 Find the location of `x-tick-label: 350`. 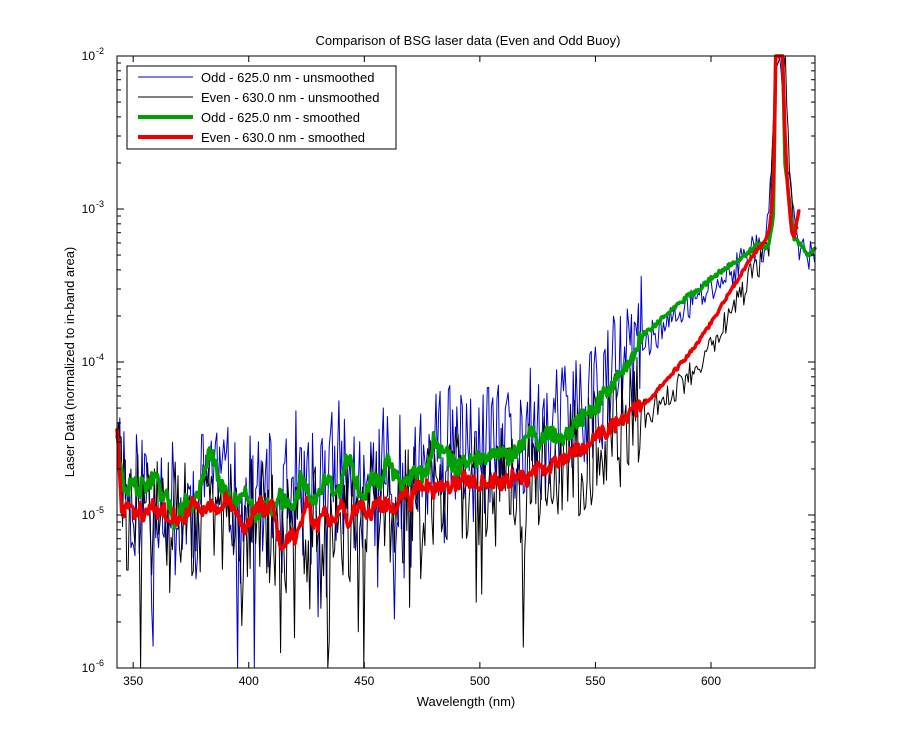

x-tick-label: 350 is located at coordinates (133, 681).